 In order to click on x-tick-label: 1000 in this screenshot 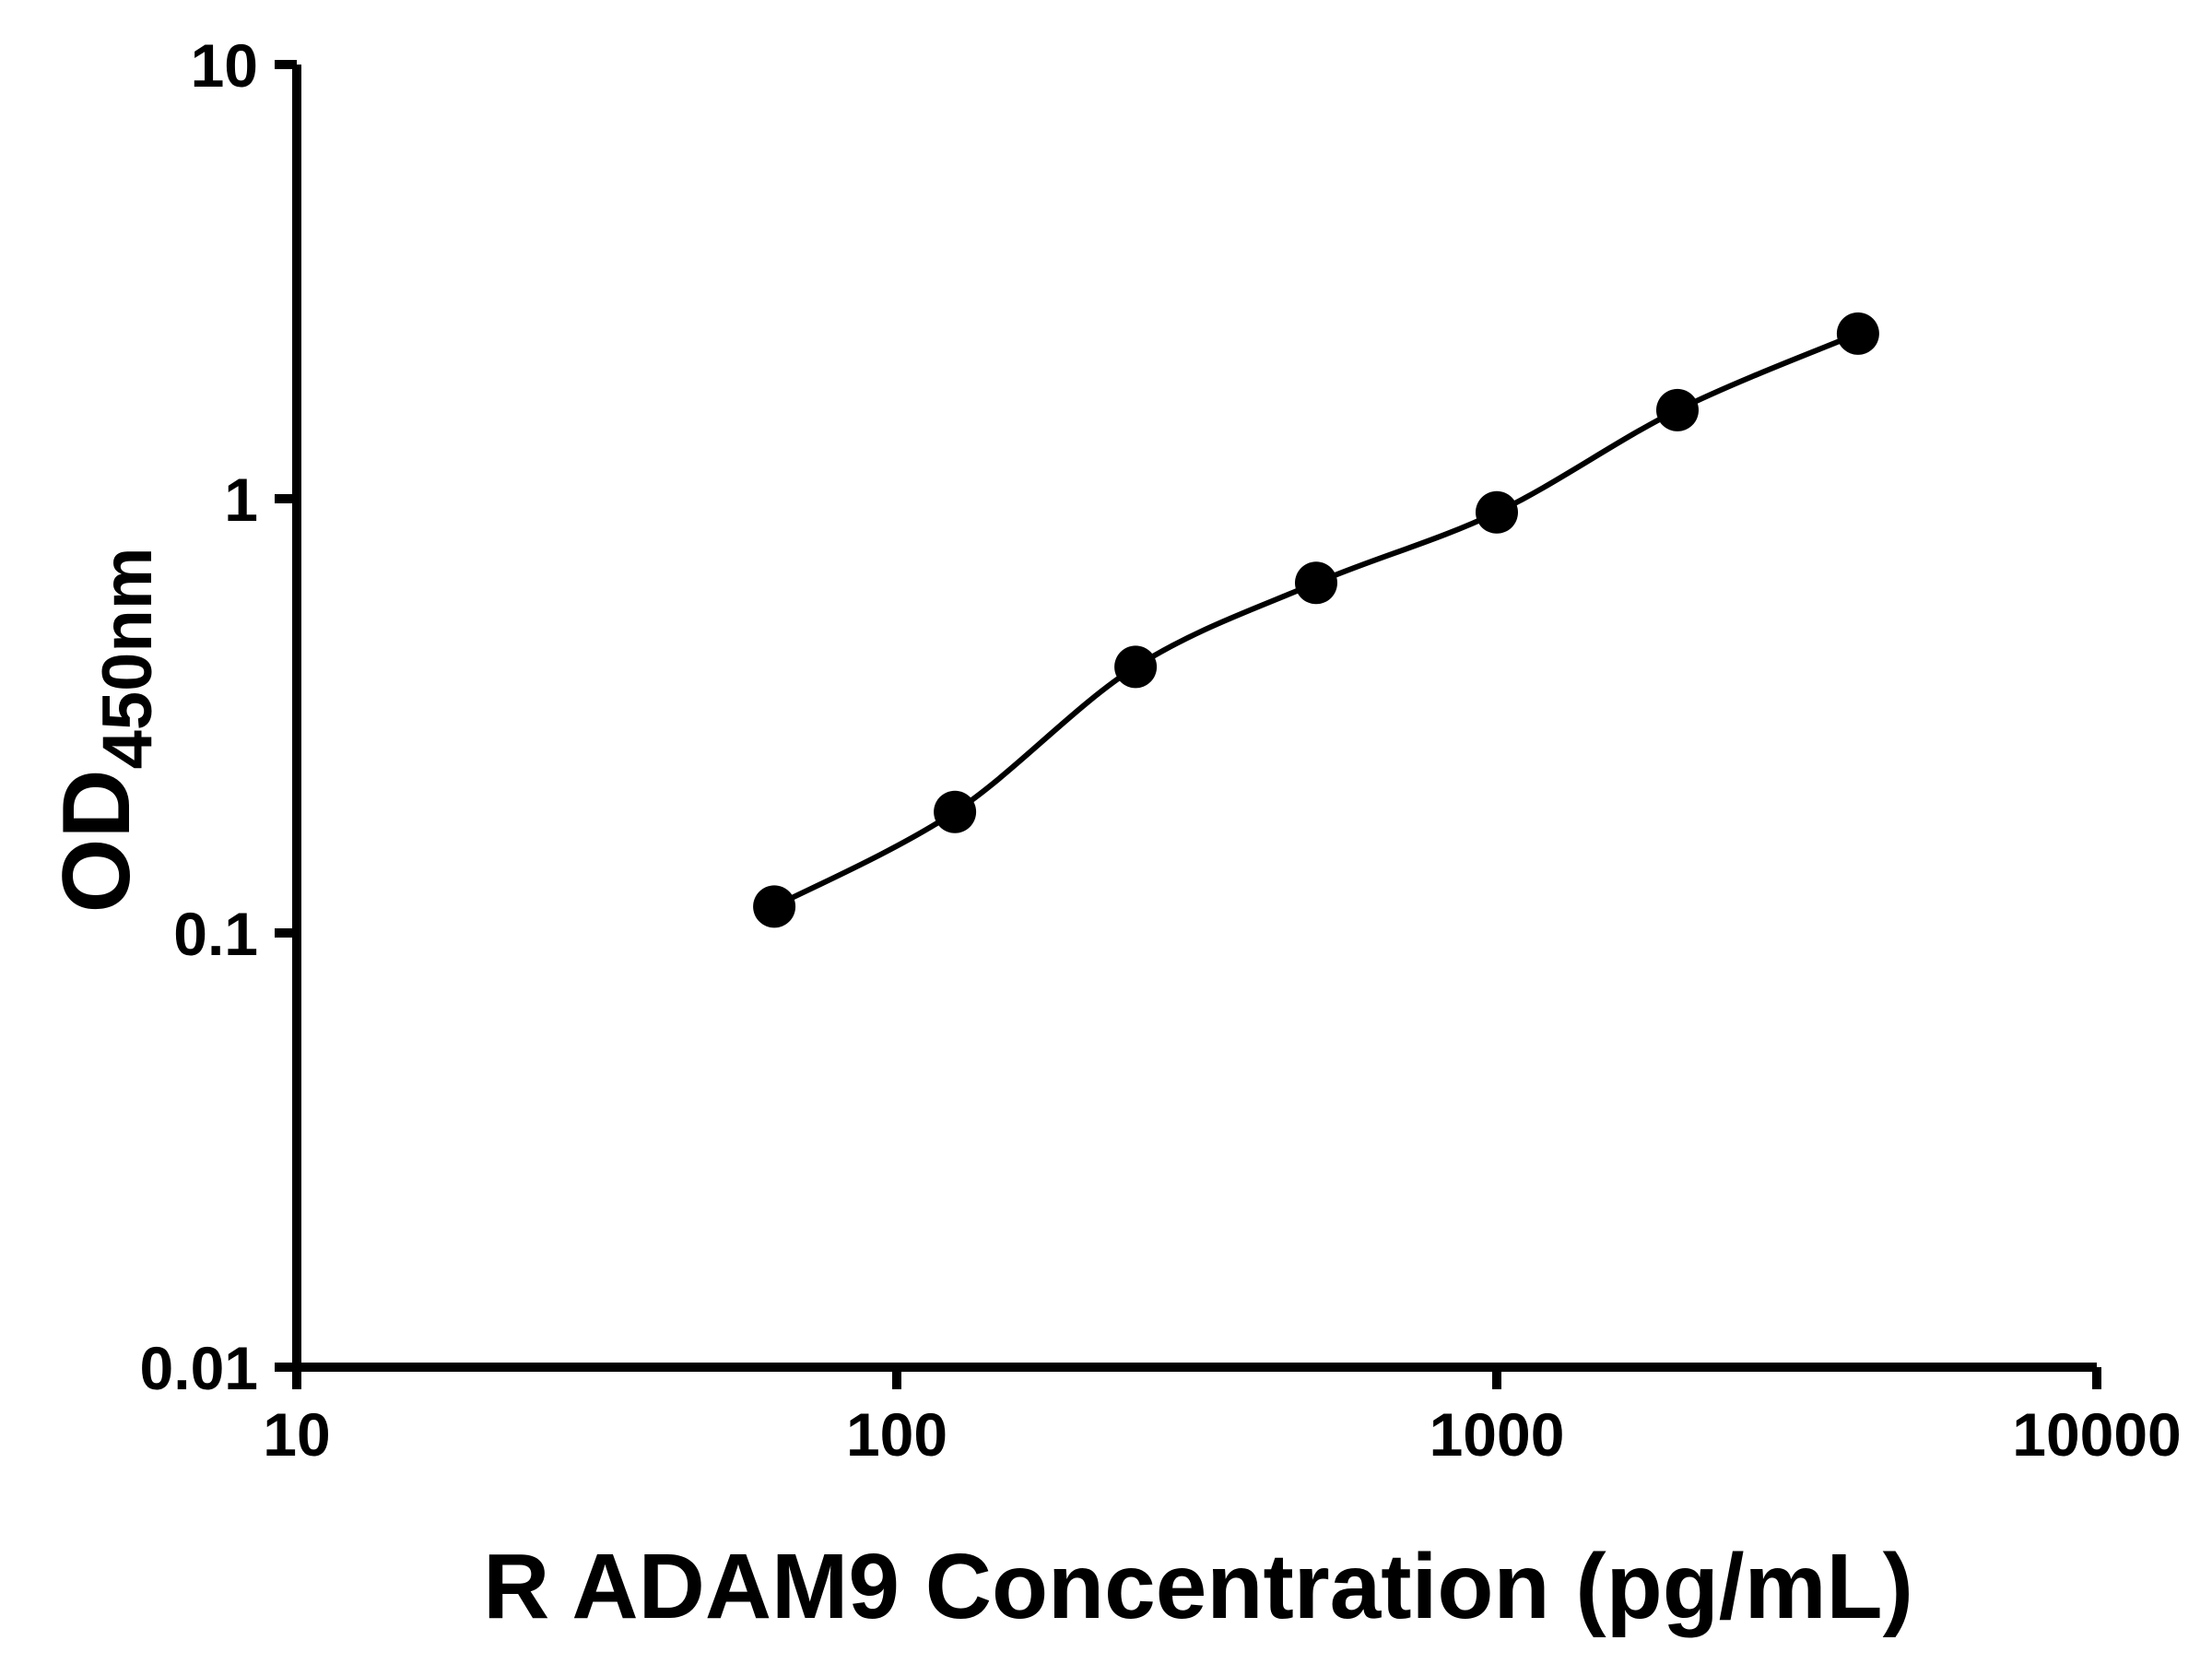, I will do `click(1497, 1434)`.